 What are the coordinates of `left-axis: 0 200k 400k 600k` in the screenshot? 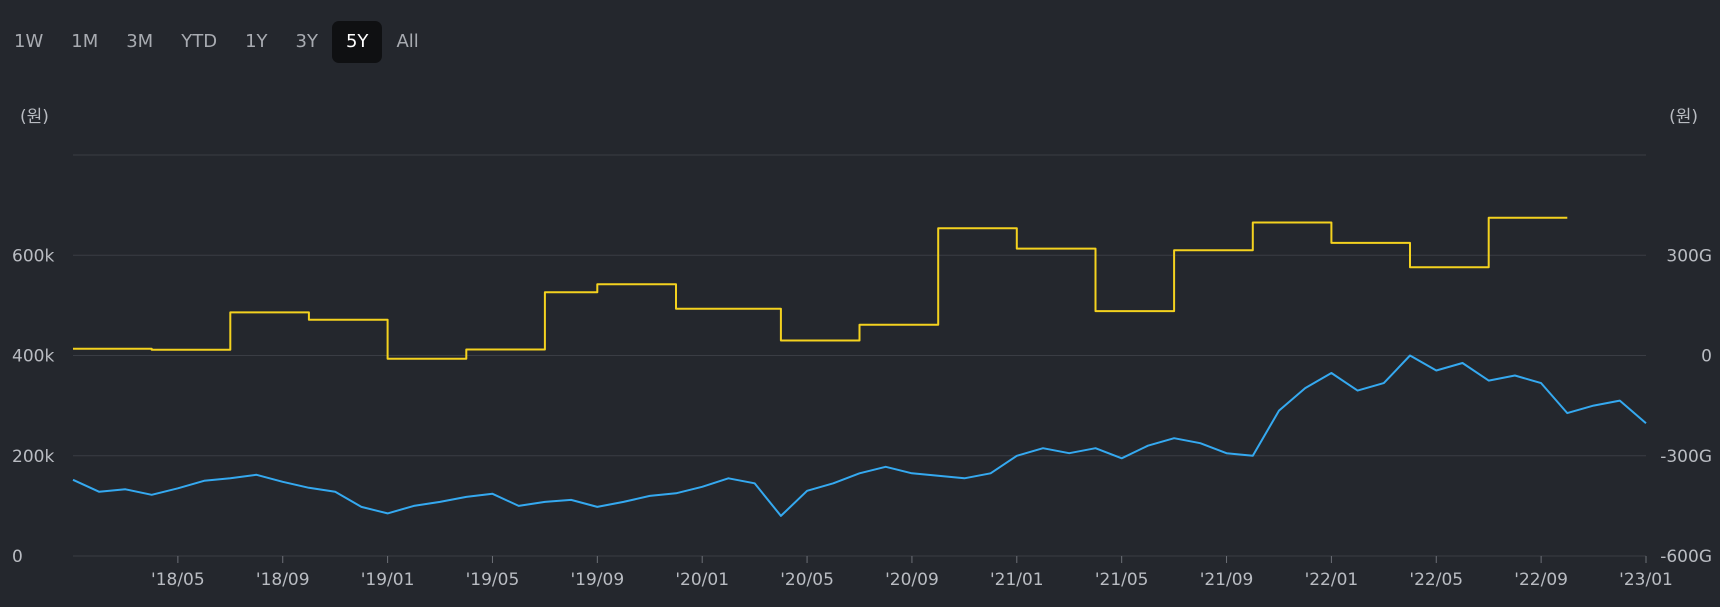 It's located at (33, 406).